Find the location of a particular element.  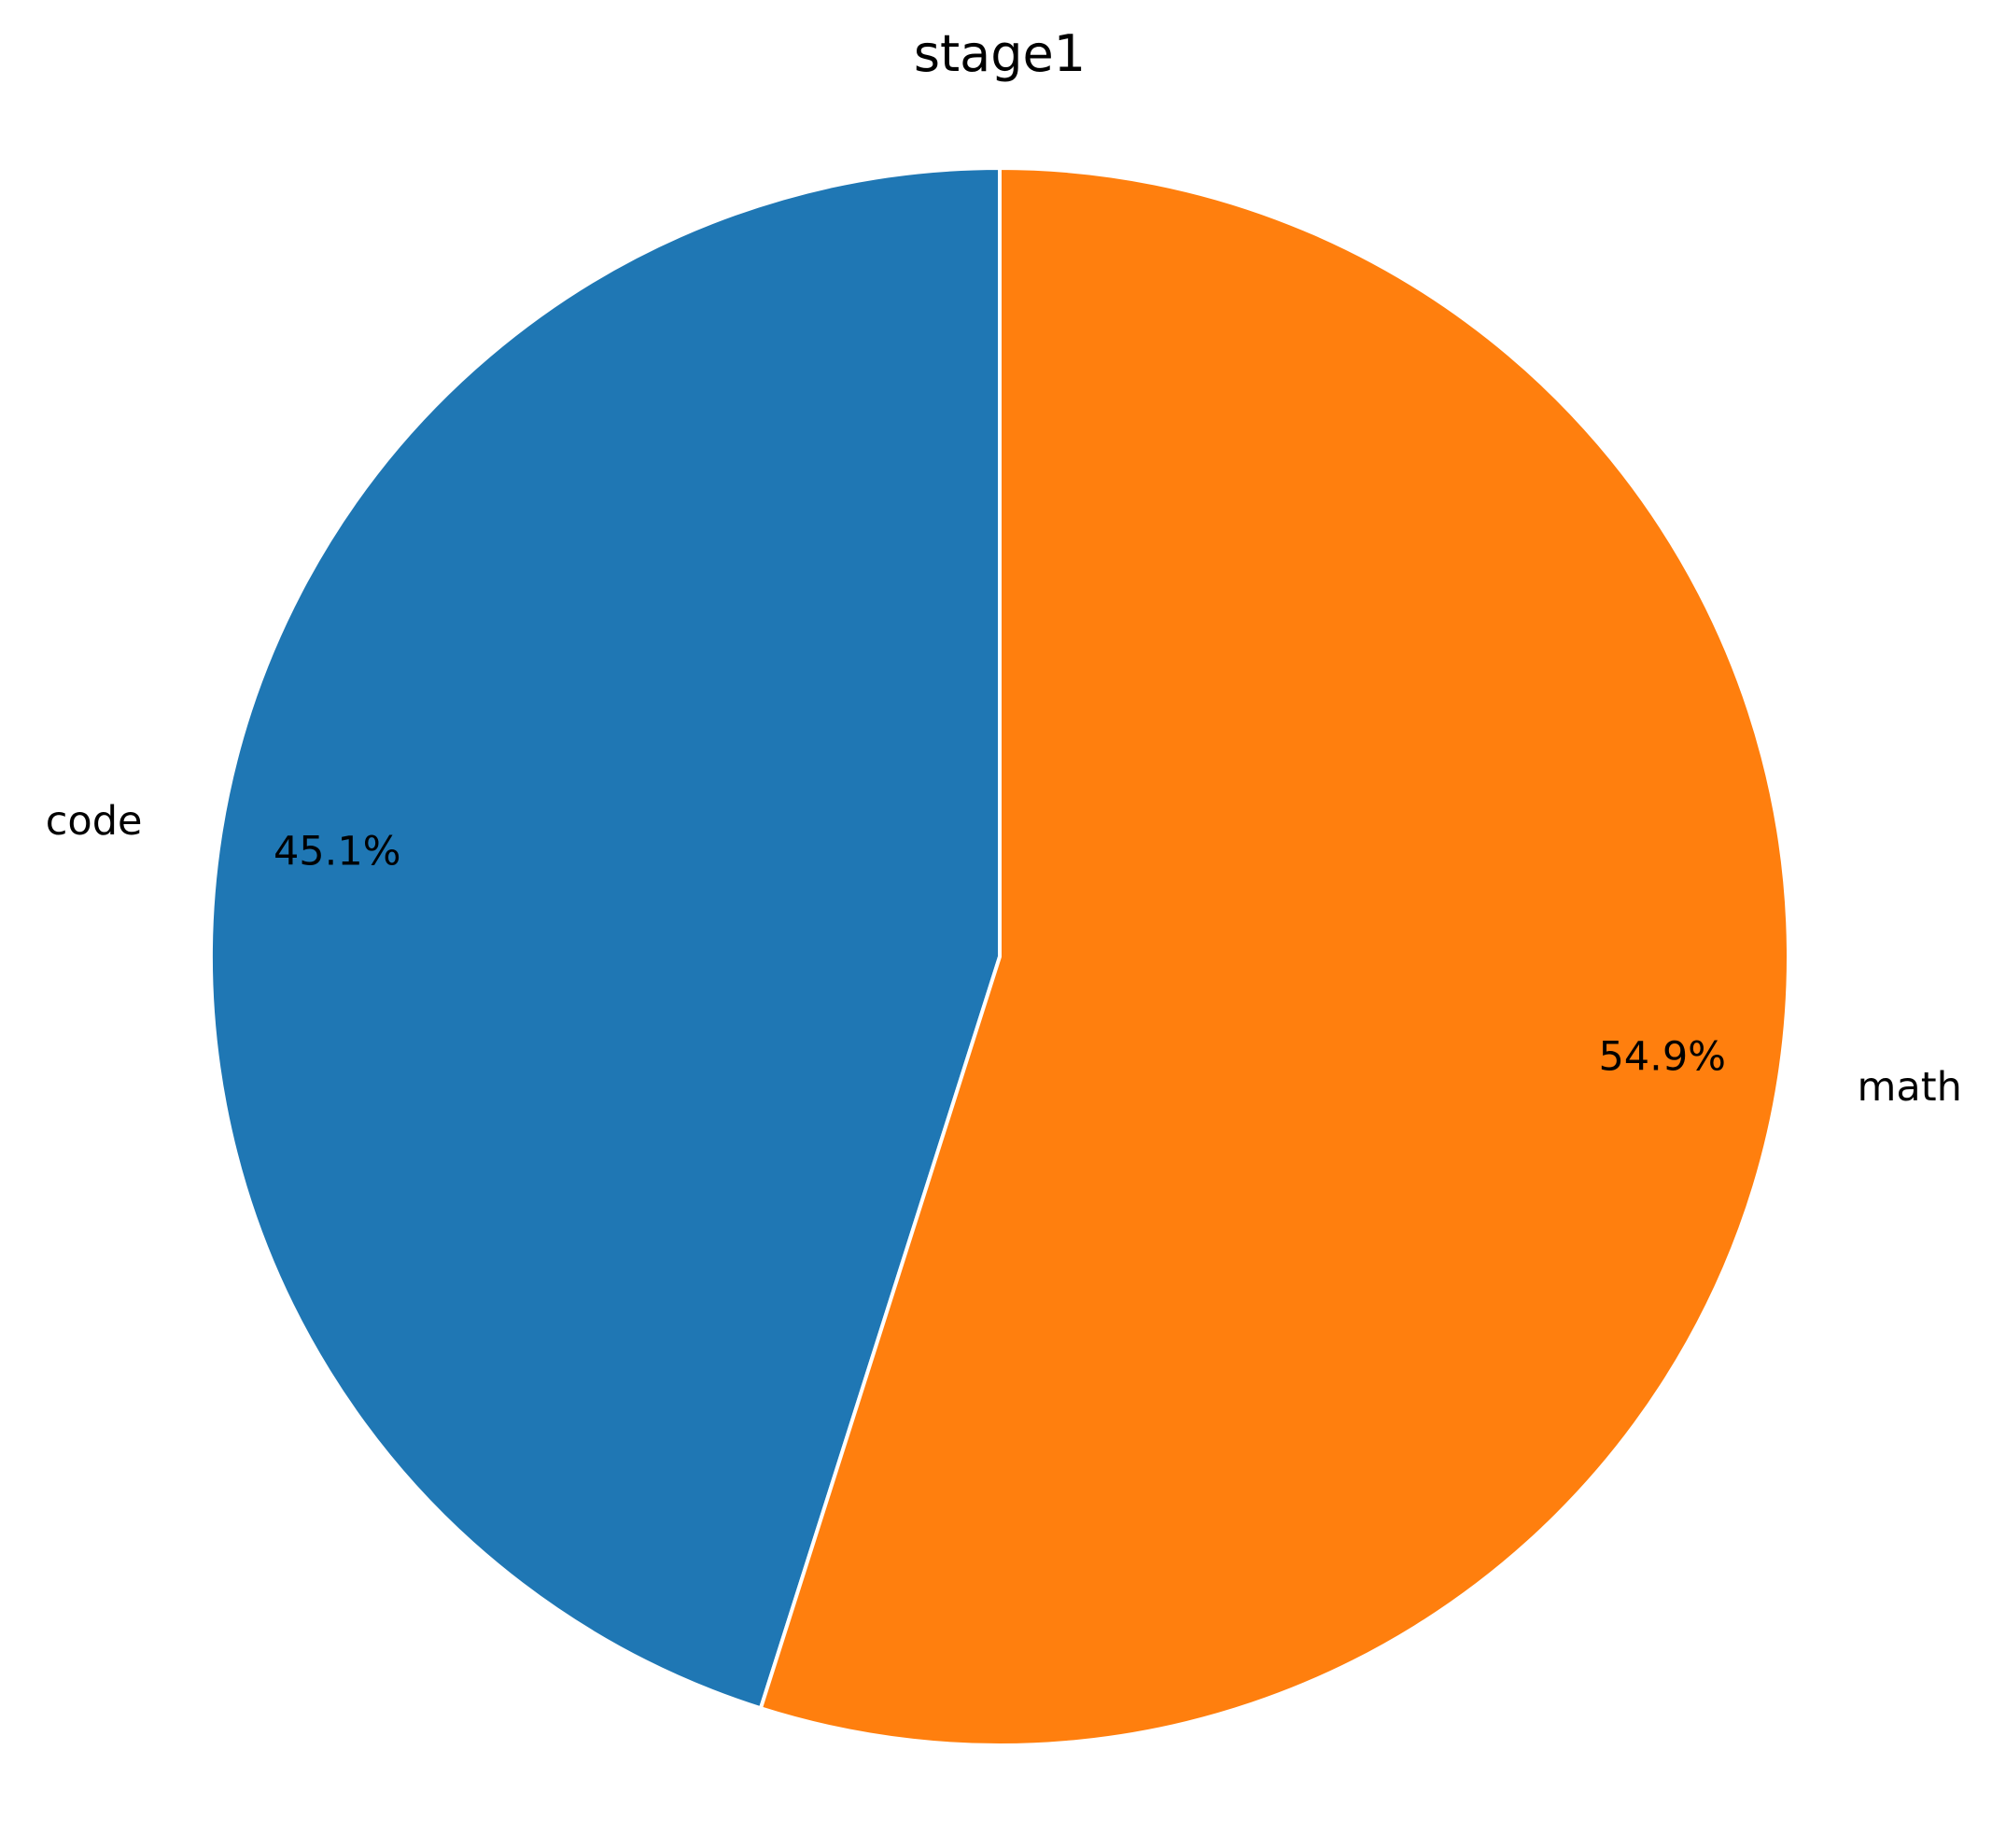

chart-title: stage1 is located at coordinates (1000, 53).